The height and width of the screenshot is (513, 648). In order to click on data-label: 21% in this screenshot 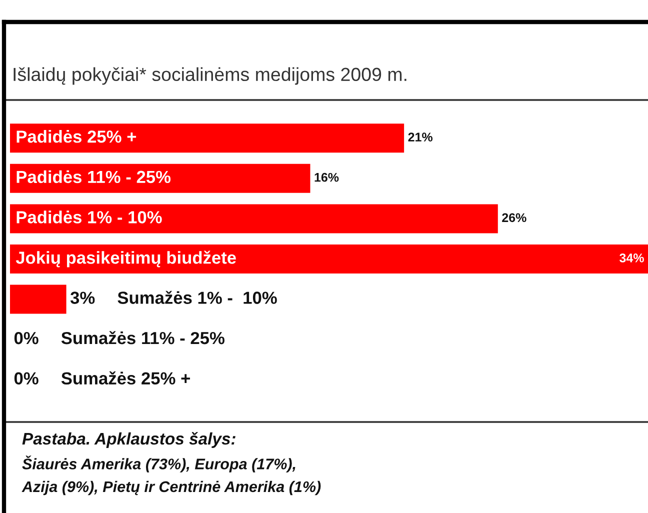, I will do `click(420, 137)`.